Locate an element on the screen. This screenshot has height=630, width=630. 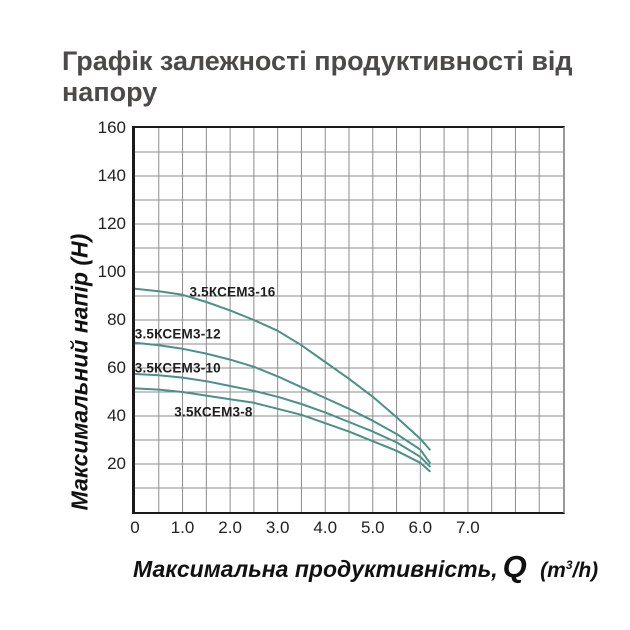
y-tick-label-80: 80 is located at coordinates (116, 319).